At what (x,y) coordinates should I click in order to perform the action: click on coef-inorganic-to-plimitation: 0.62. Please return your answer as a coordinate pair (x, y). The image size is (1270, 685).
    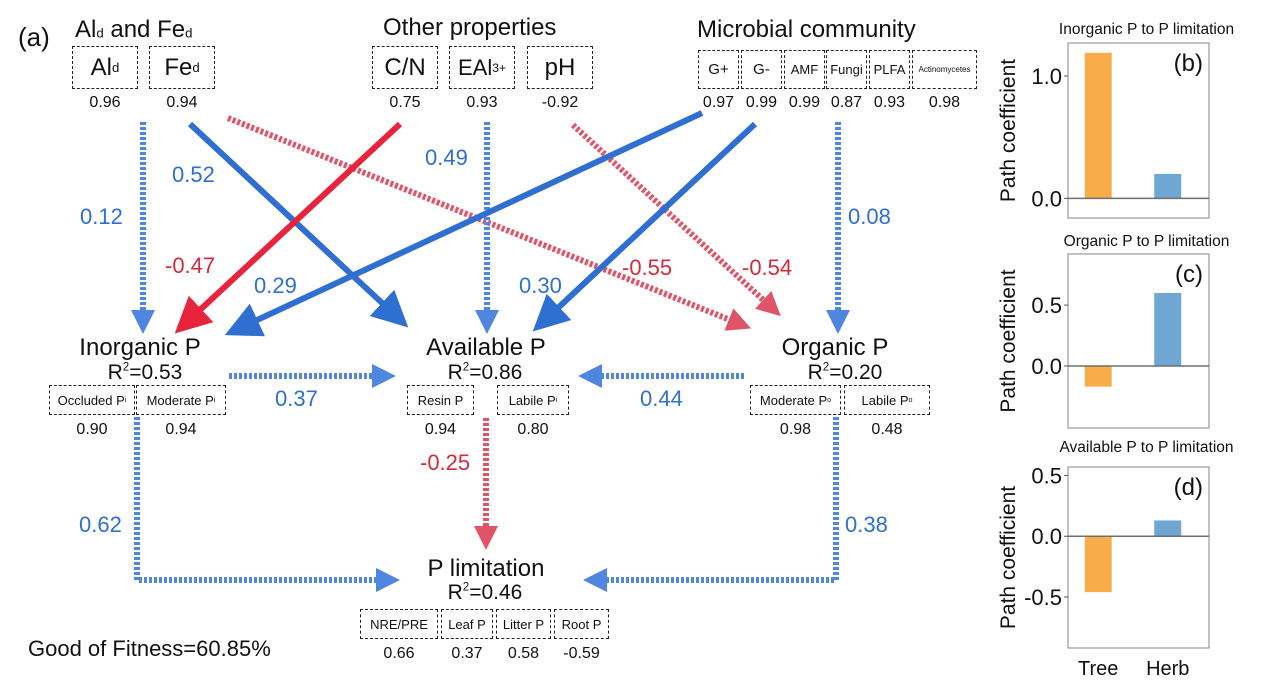
    Looking at the image, I should click on (100, 524).